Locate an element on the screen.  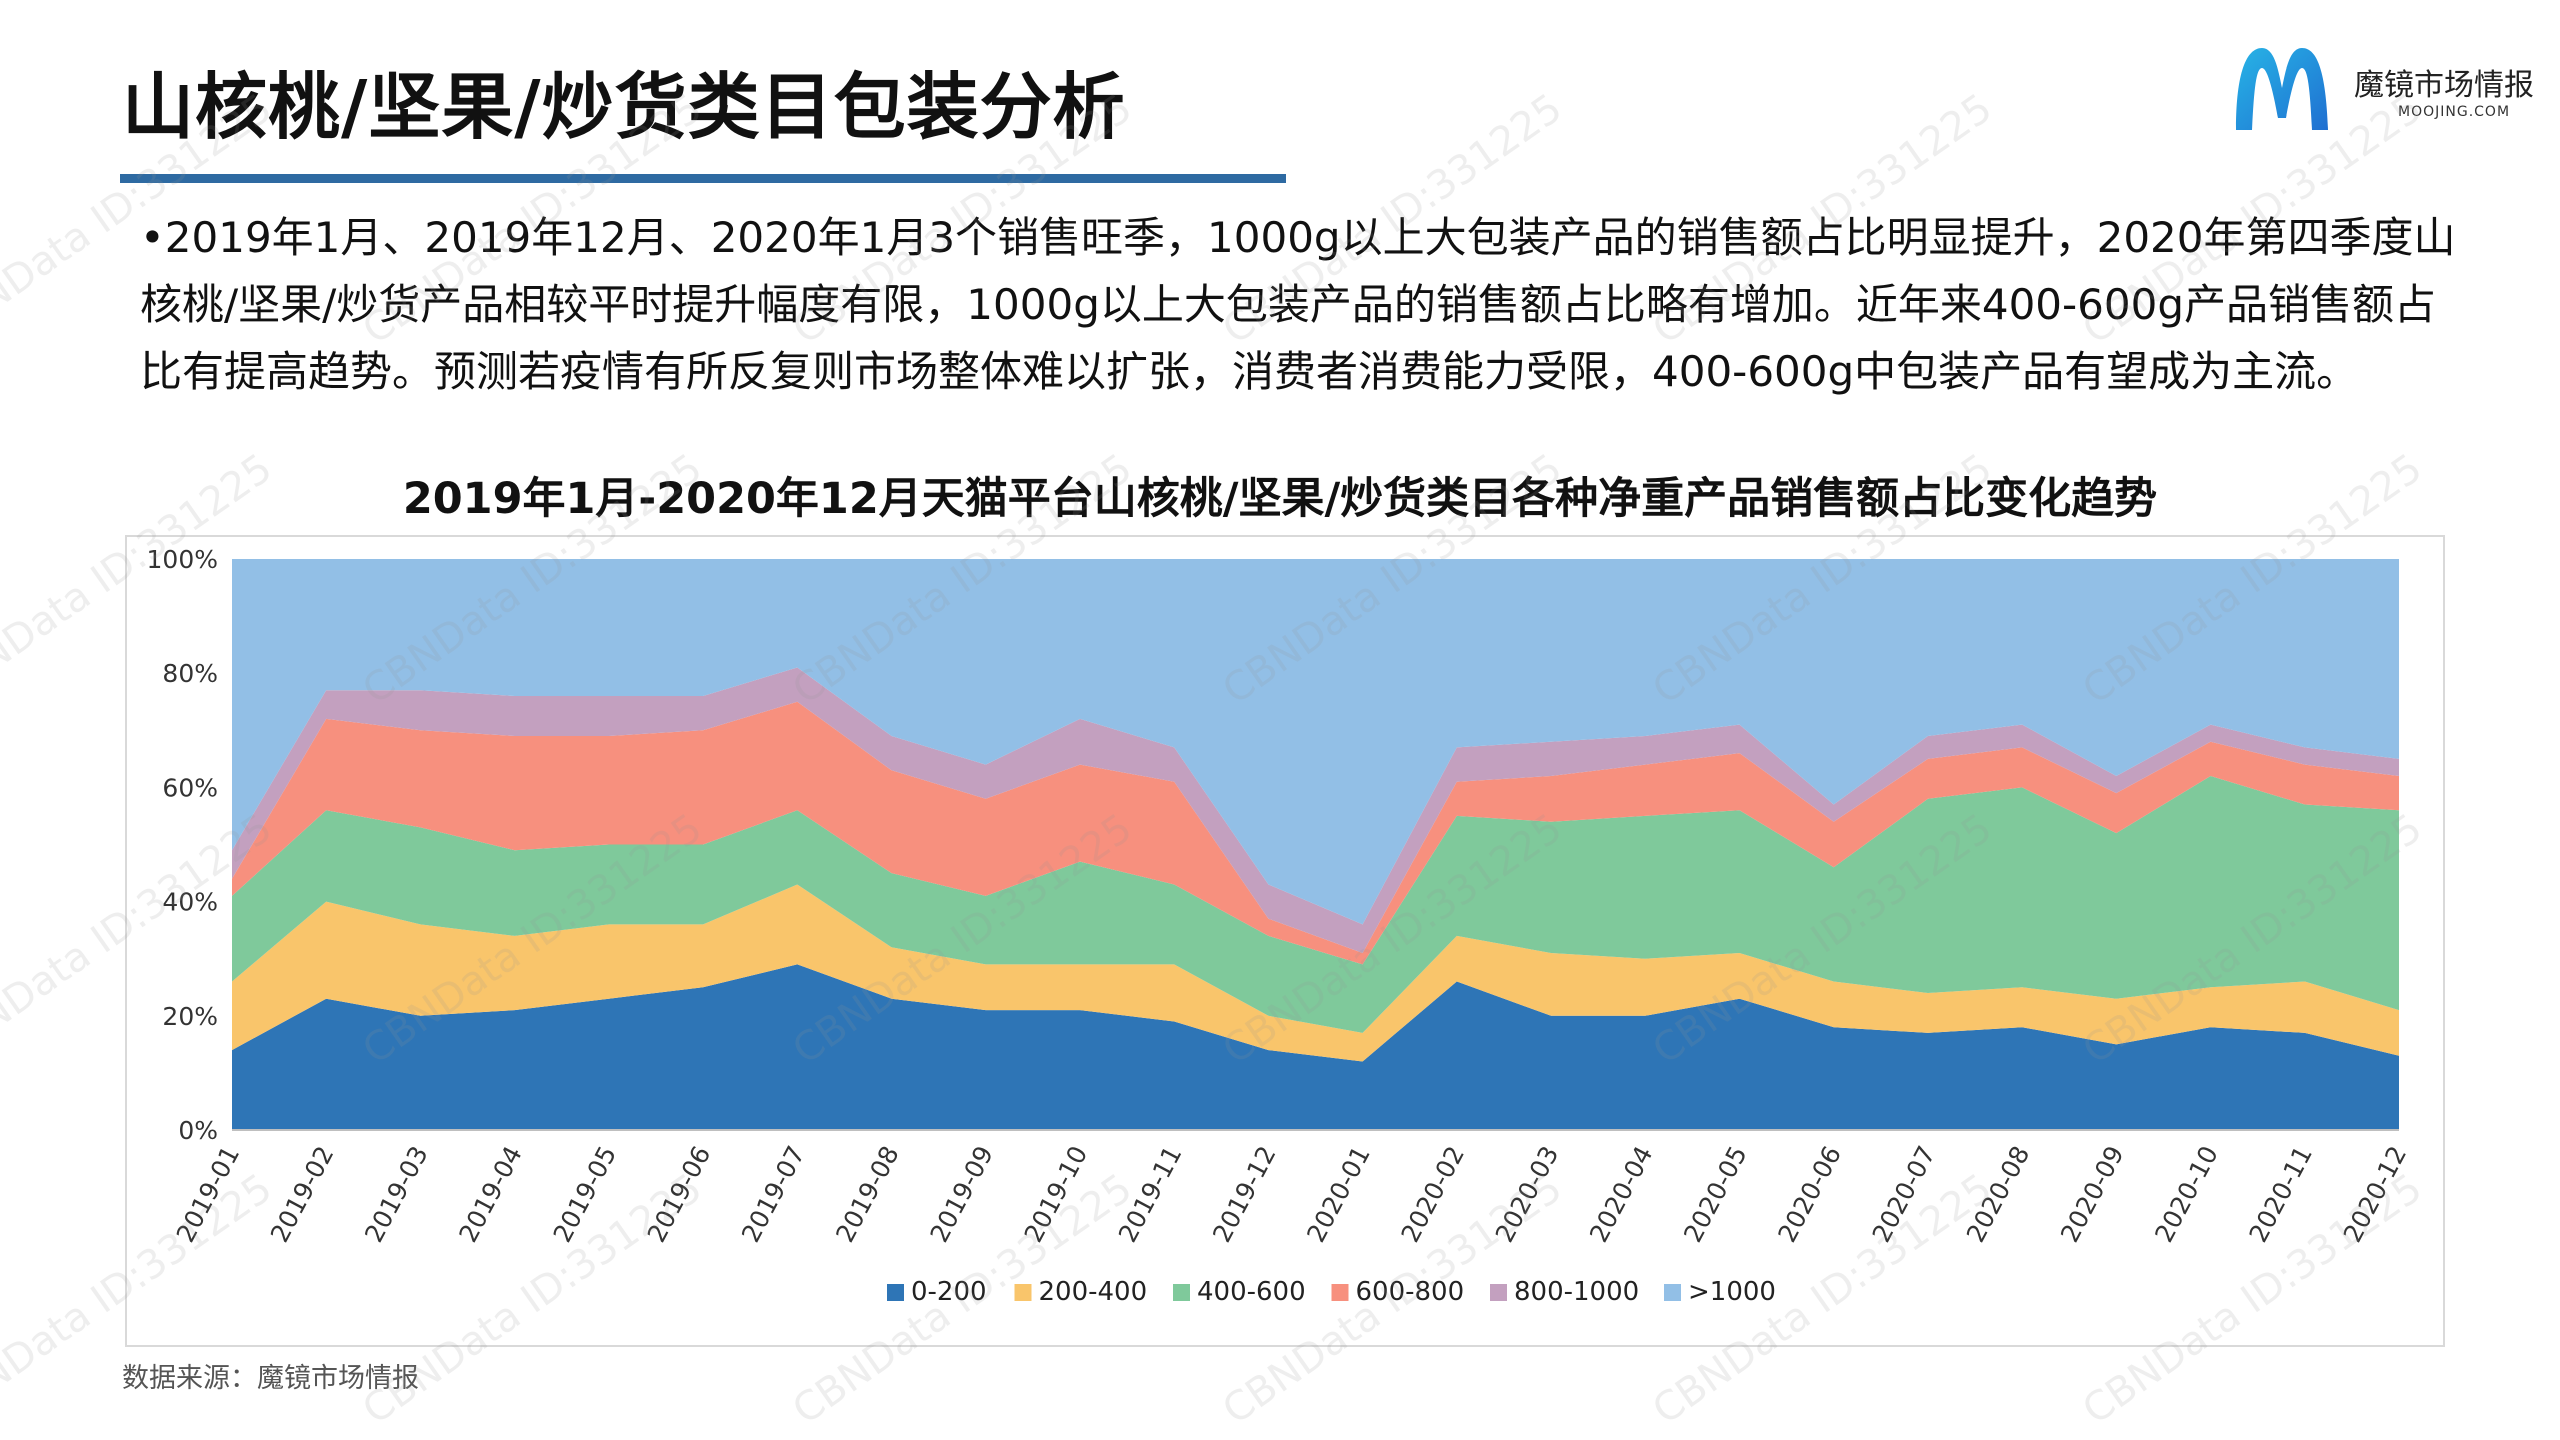
x-tick-label: 2019-07 is located at coordinates (773, 1194).